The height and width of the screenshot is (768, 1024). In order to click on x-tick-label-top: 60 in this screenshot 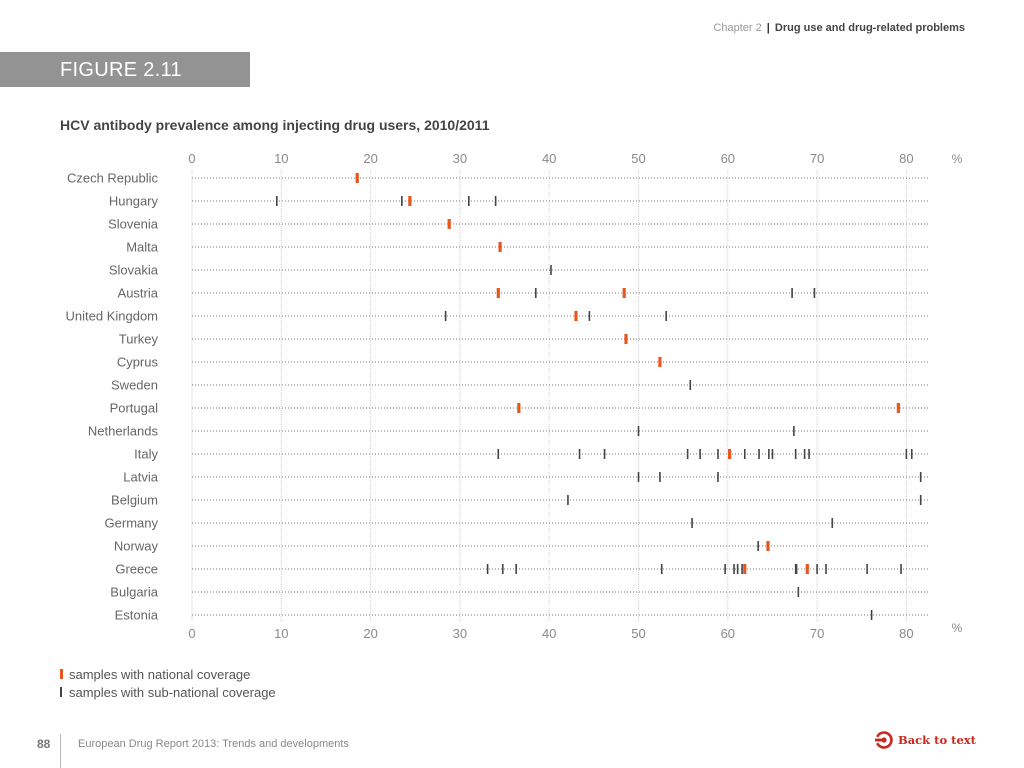, I will do `click(728, 158)`.